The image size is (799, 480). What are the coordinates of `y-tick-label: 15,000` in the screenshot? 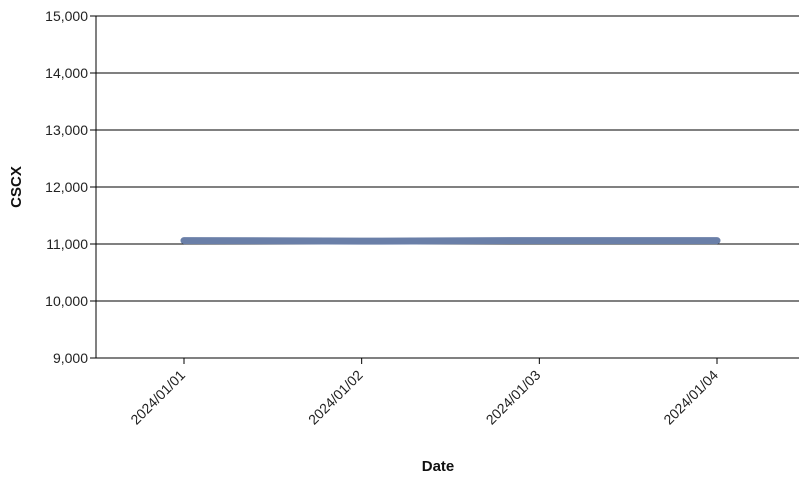 It's located at (66, 16).